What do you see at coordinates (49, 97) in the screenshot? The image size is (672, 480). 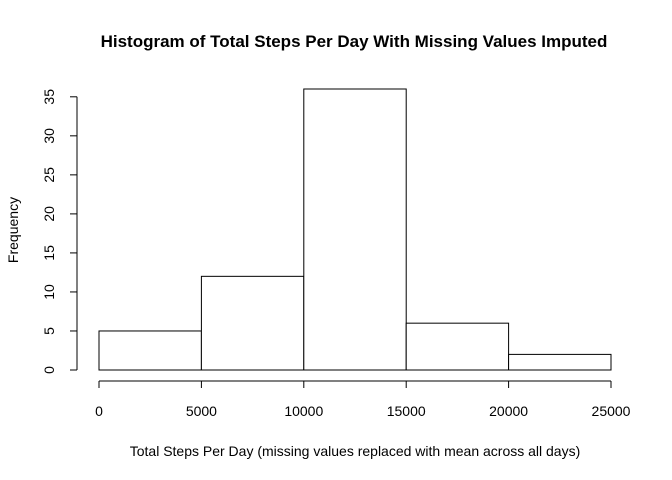 I see `y-tick-label: 35` at bounding box center [49, 97].